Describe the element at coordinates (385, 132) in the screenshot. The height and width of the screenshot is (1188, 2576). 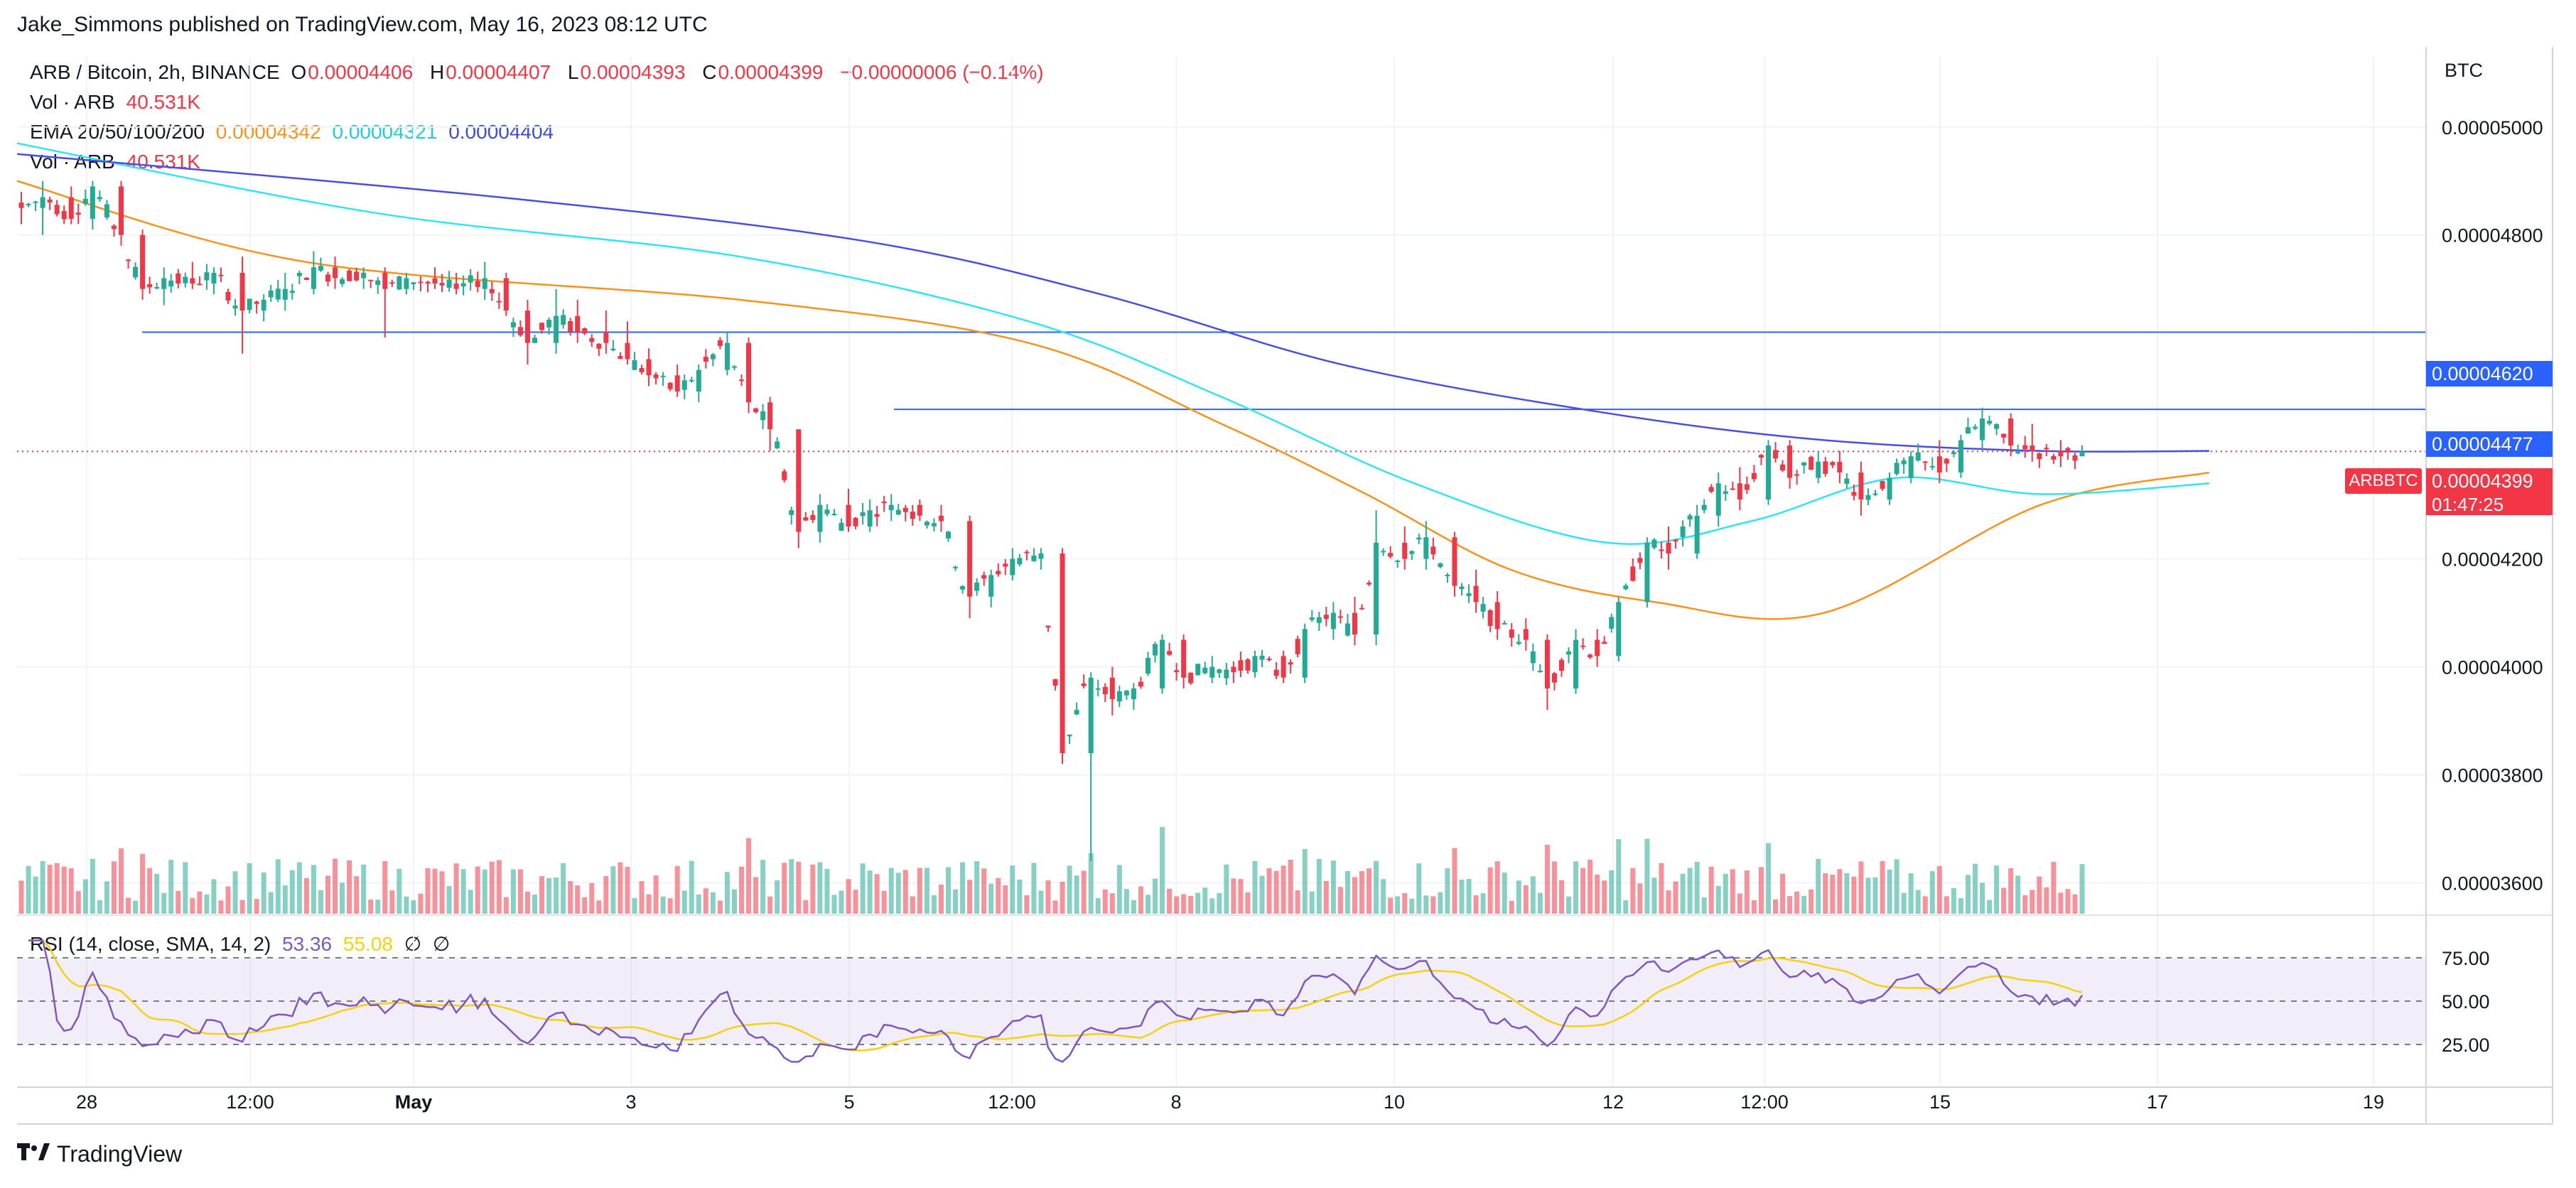
I see `ema-50-value: 0.00004321` at that location.